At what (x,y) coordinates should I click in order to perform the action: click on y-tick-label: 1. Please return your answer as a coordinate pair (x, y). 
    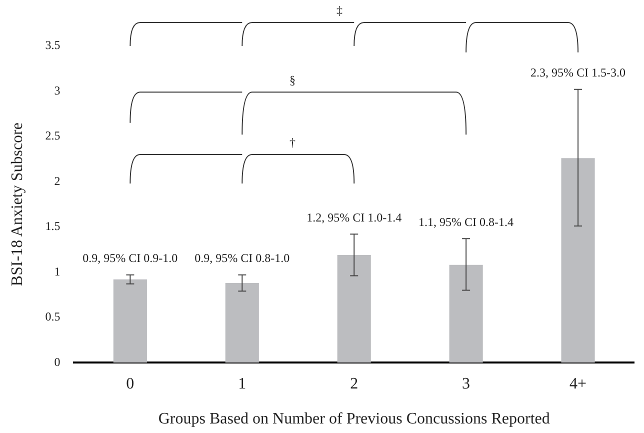
    Looking at the image, I should click on (57, 271).